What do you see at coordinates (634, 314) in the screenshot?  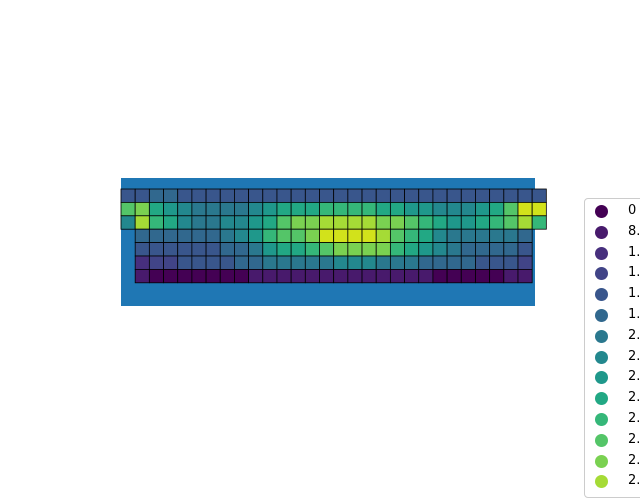 I see `legend-label: 1.` at bounding box center [634, 314].